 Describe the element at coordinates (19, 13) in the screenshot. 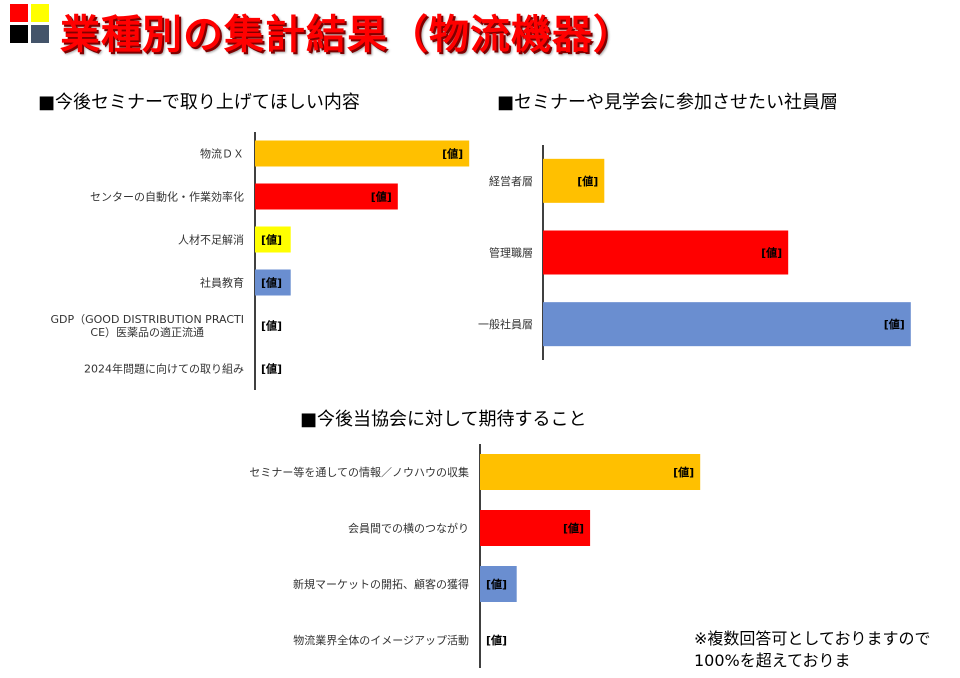

I see `logo-square-red` at that location.